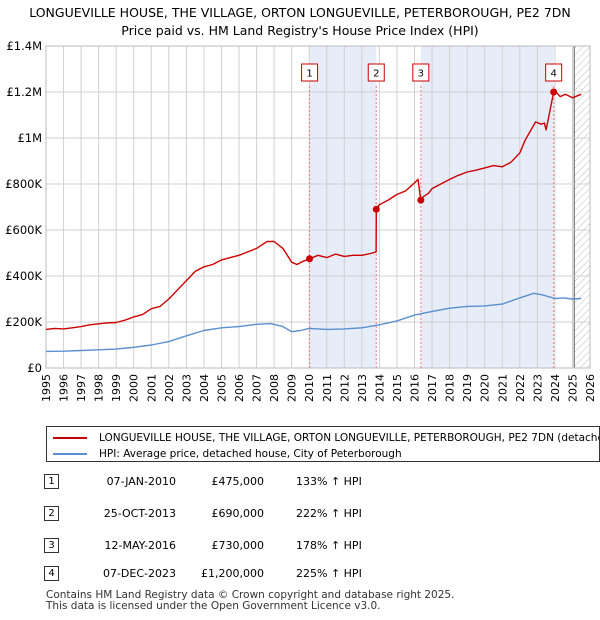 This screenshot has height=620, width=600. Describe the element at coordinates (29, 138) in the screenshot. I see `y-tick-label: £1M` at that location.